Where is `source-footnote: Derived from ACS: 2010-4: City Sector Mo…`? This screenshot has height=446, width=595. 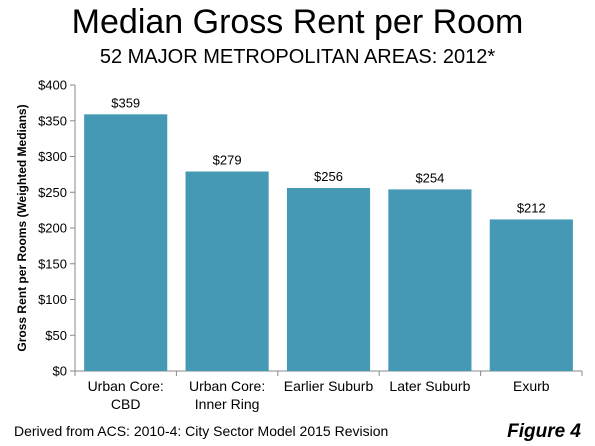
source-footnote: Derived from ACS: 2010-4: City Sector Mo… is located at coordinates (201, 431).